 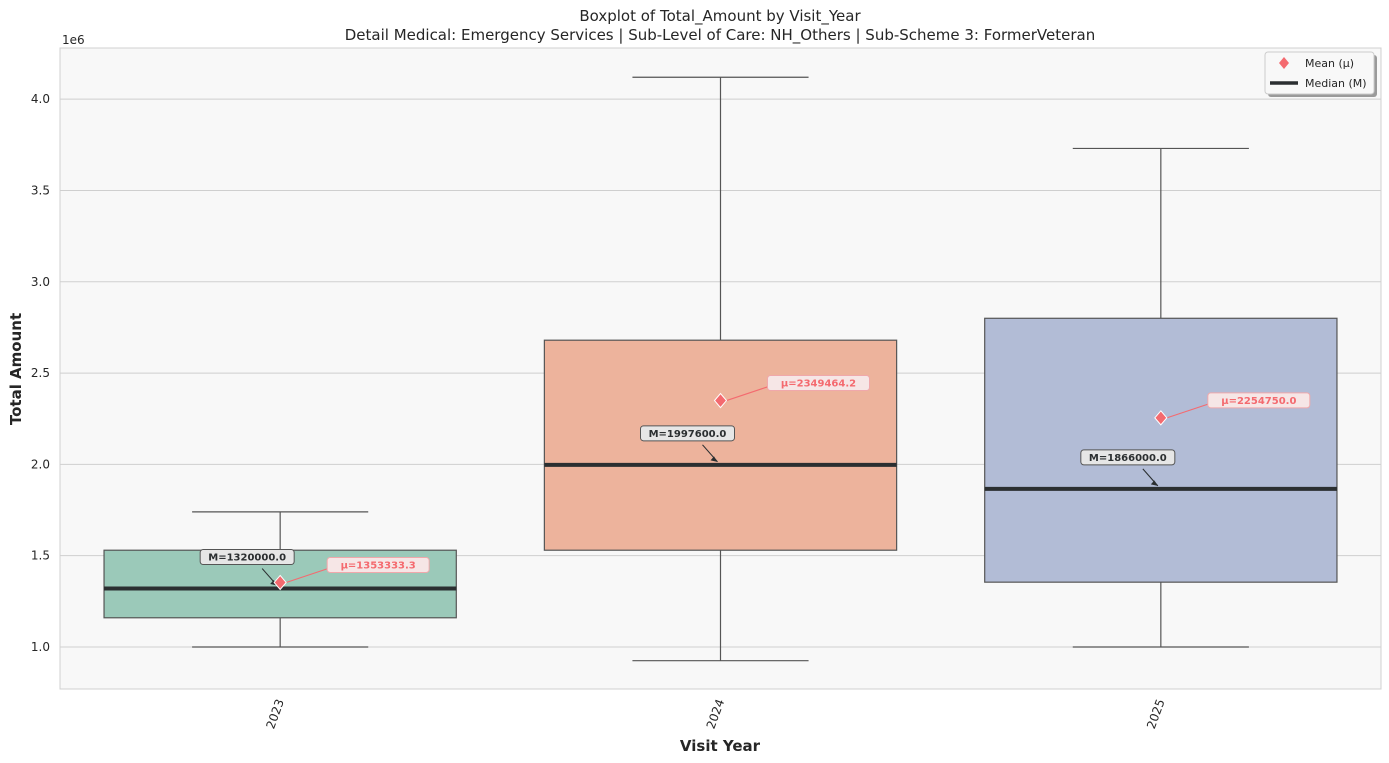 I want to click on legend-mean-label: Mean (μ), so click(x=1329, y=63).